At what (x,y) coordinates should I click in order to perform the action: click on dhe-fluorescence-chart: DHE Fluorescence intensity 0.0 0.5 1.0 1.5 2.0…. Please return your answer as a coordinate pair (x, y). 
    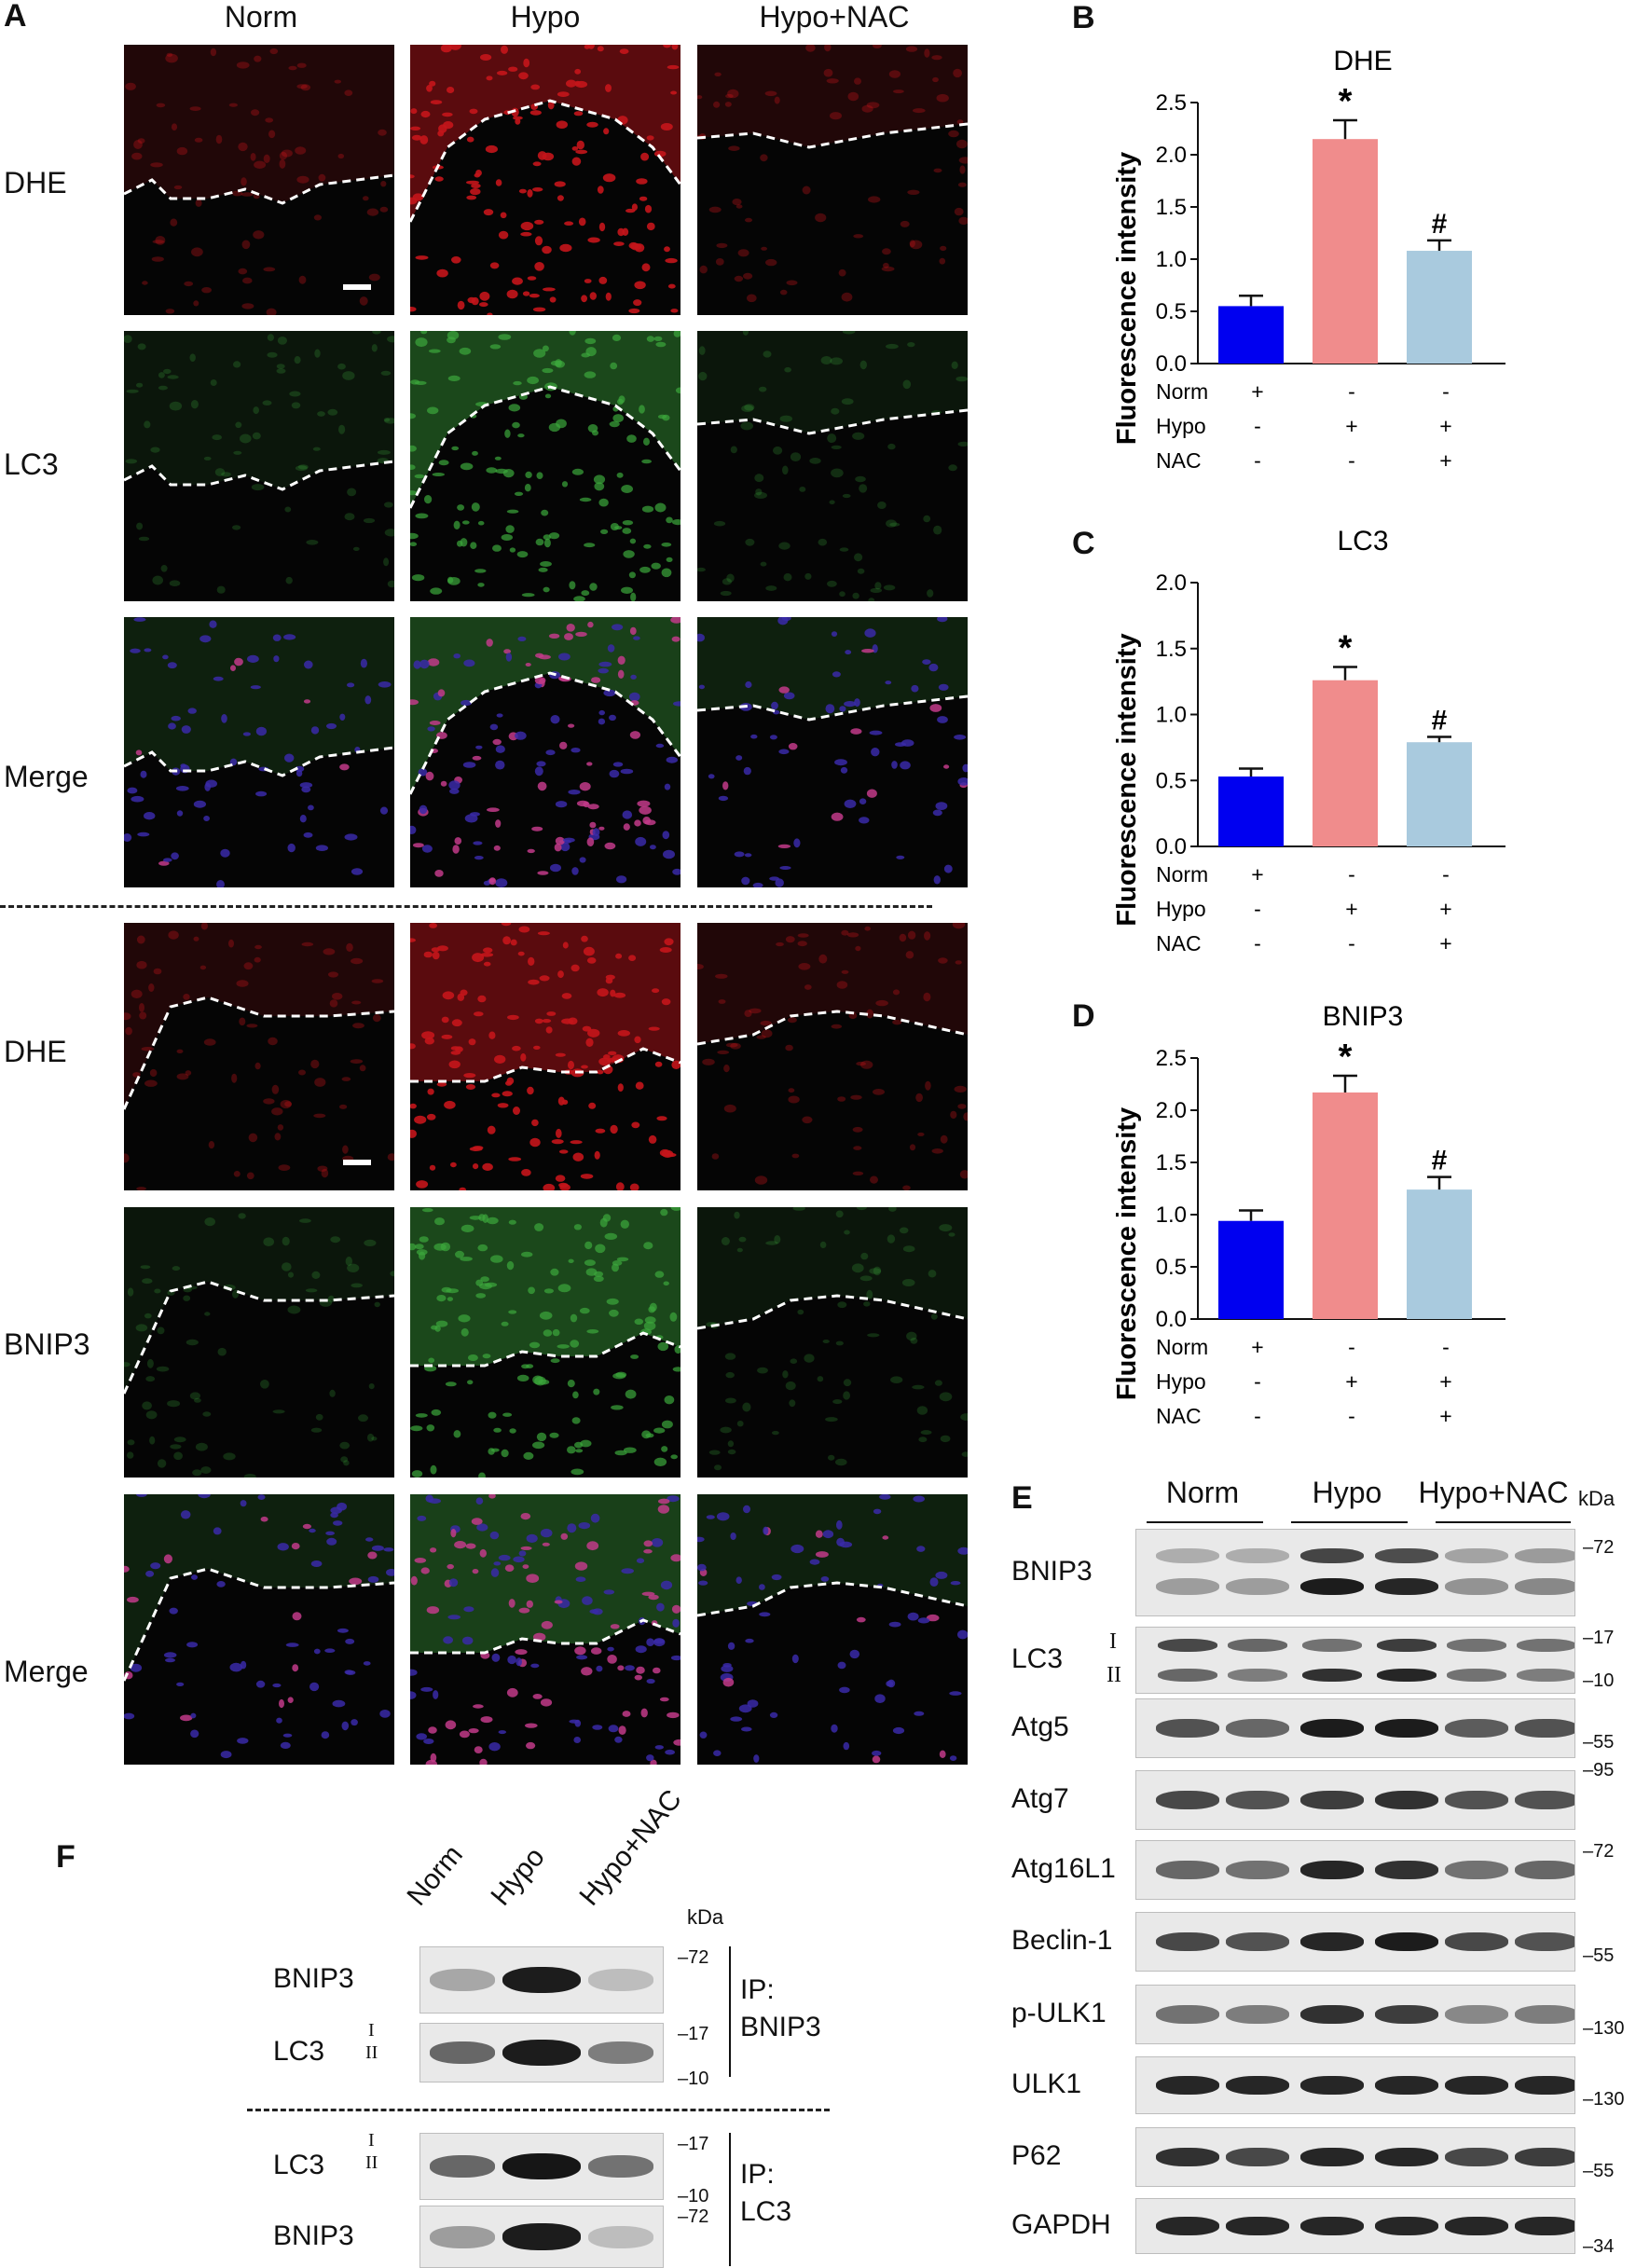
    Looking at the image, I should click on (1309, 265).